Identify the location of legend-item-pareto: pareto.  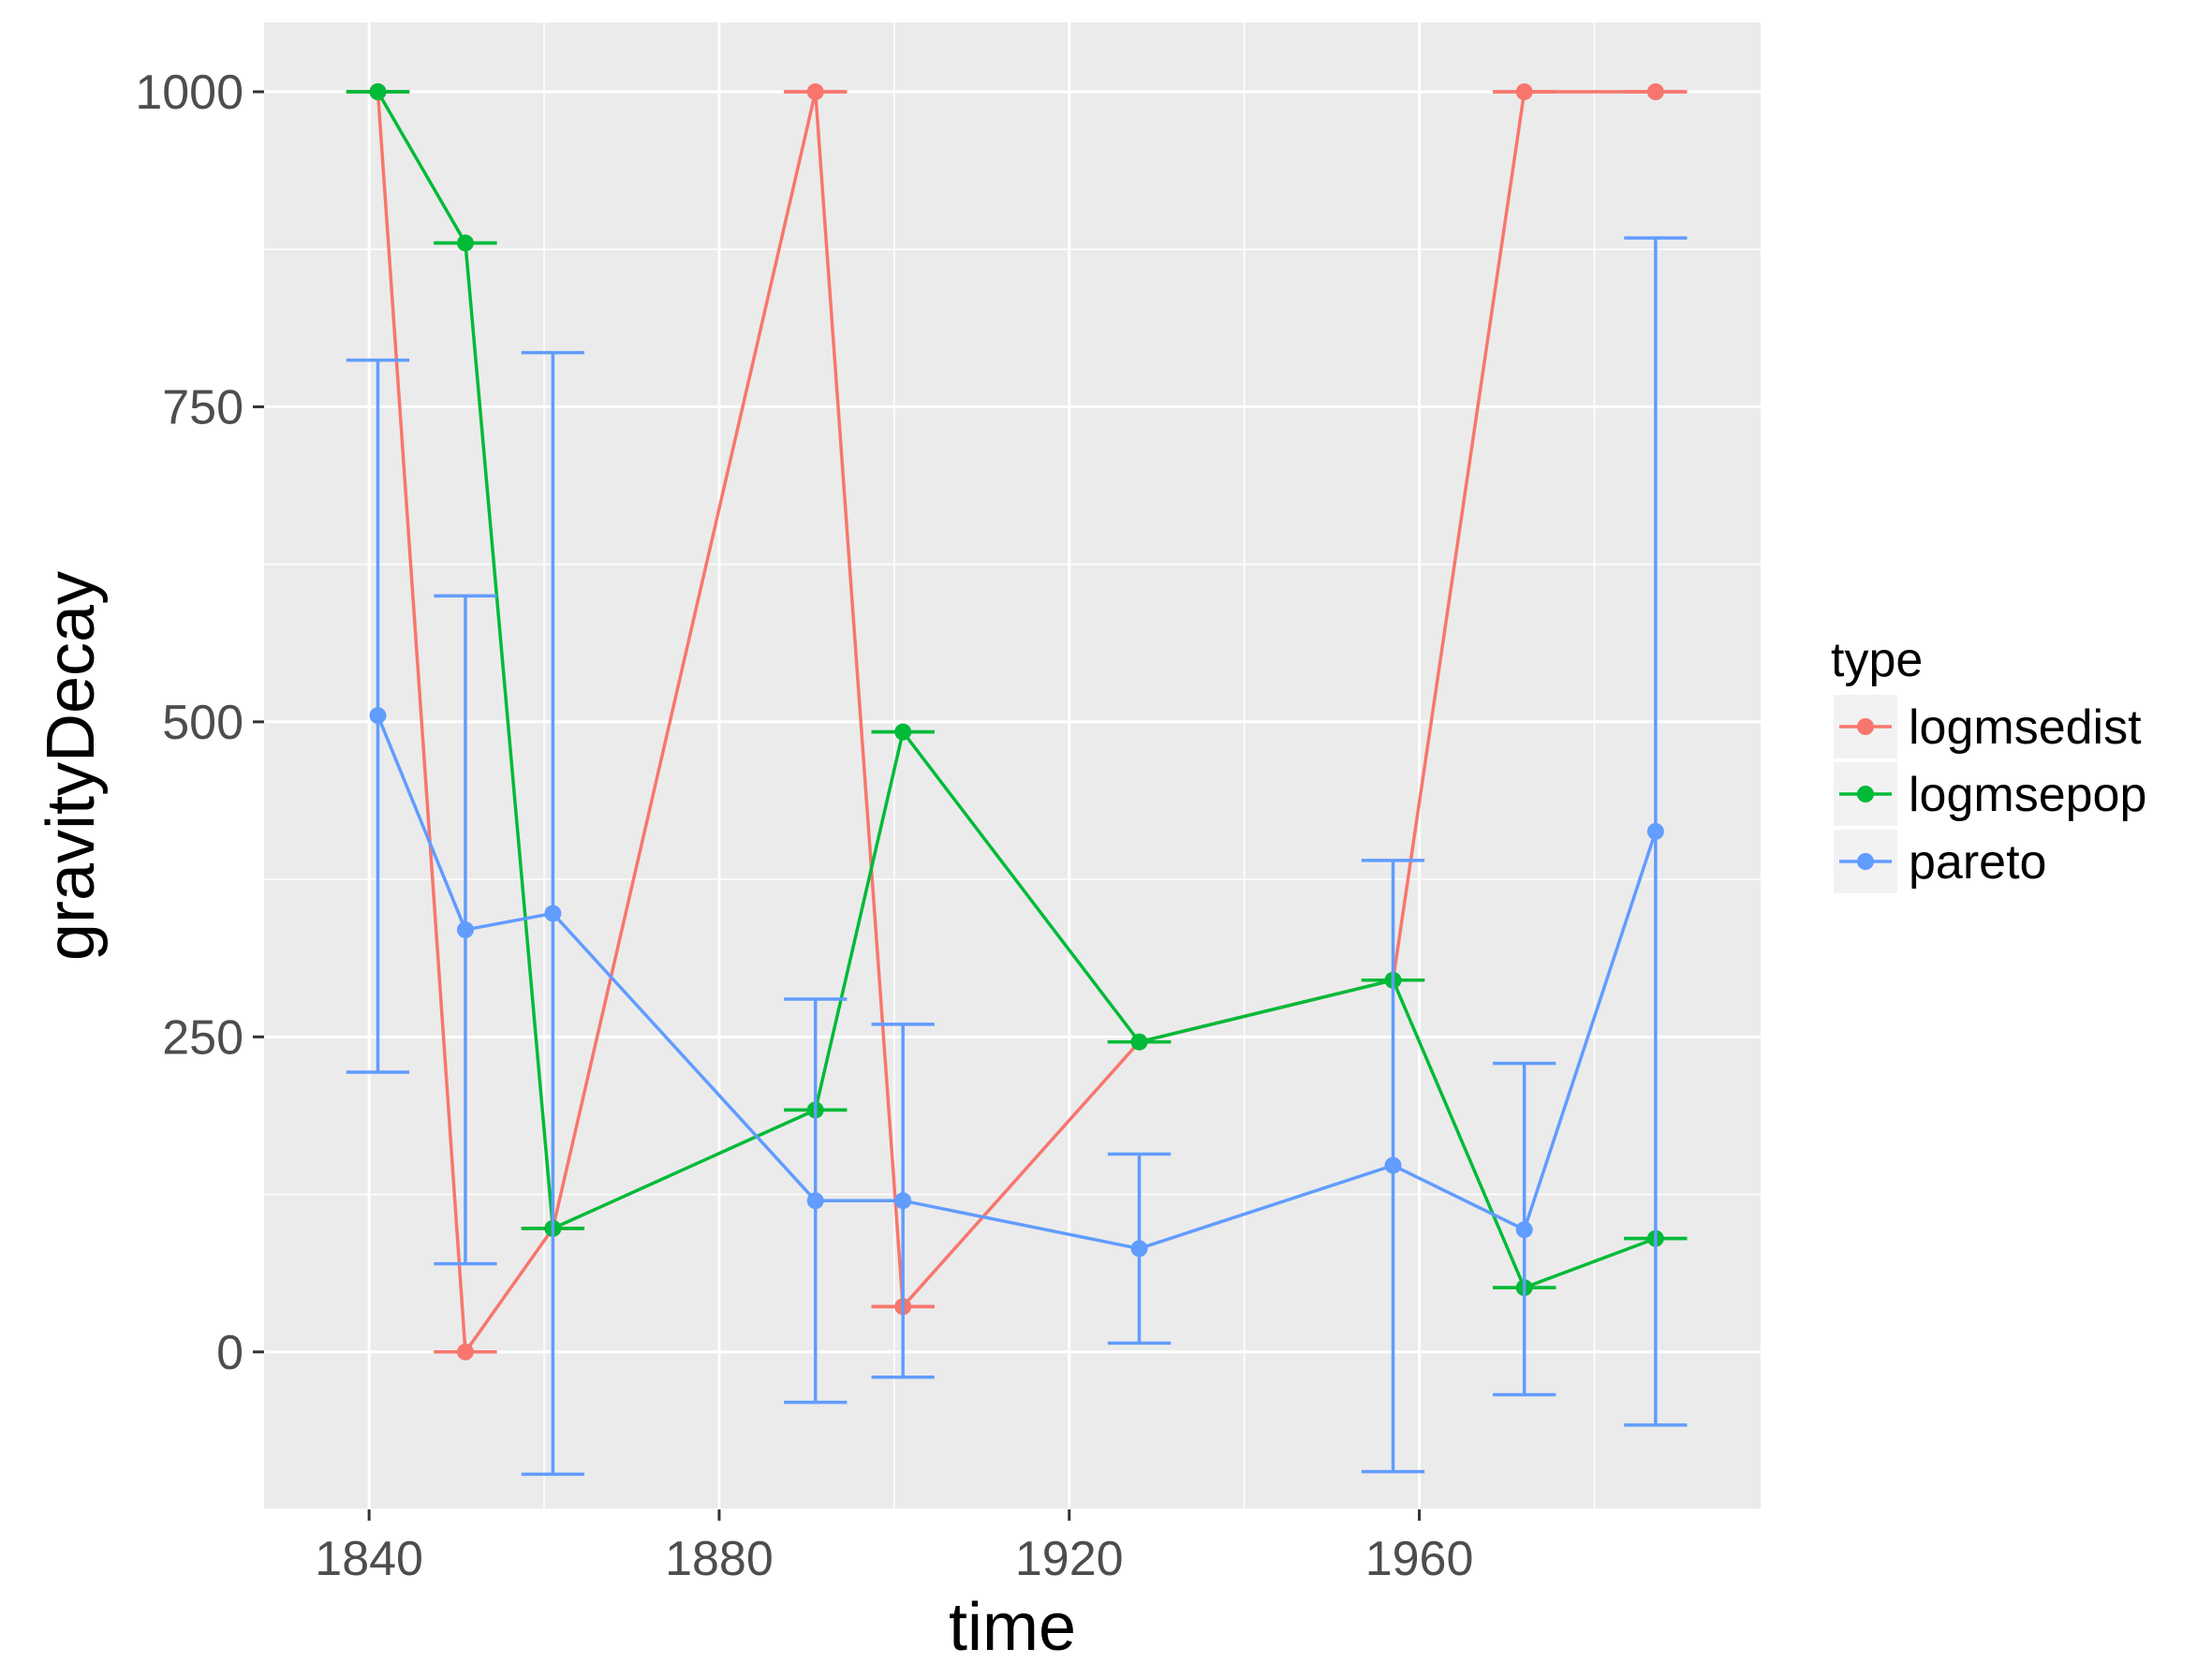
(1940, 861).